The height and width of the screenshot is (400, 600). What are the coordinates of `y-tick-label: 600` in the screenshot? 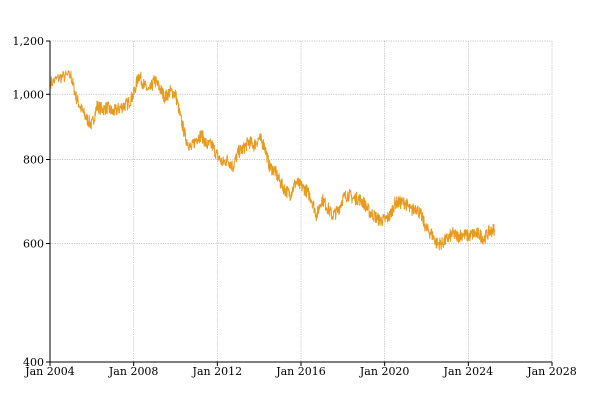 It's located at (33, 244).